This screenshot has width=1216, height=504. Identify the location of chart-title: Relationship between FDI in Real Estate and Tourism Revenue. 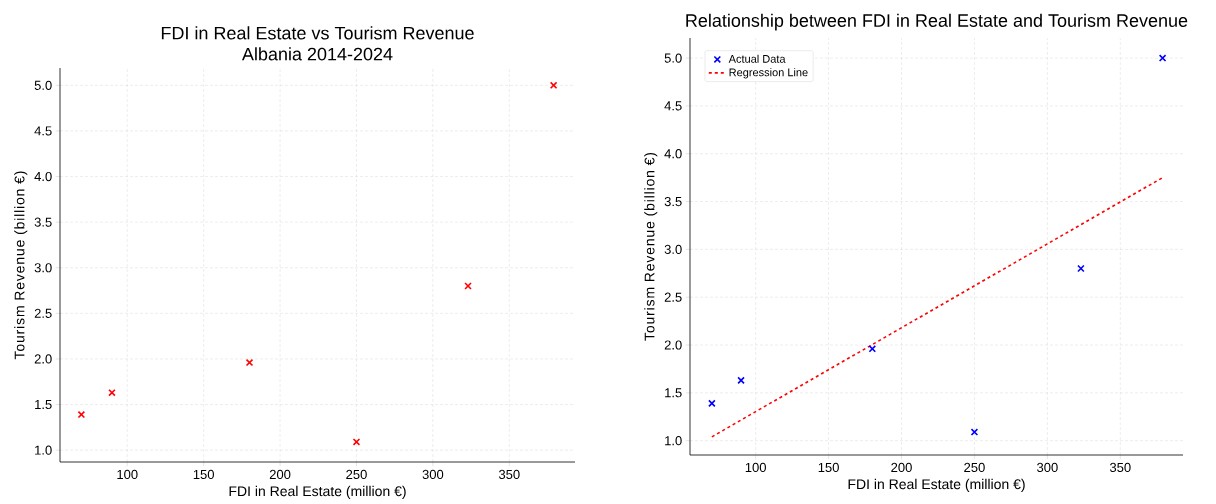
(937, 22).